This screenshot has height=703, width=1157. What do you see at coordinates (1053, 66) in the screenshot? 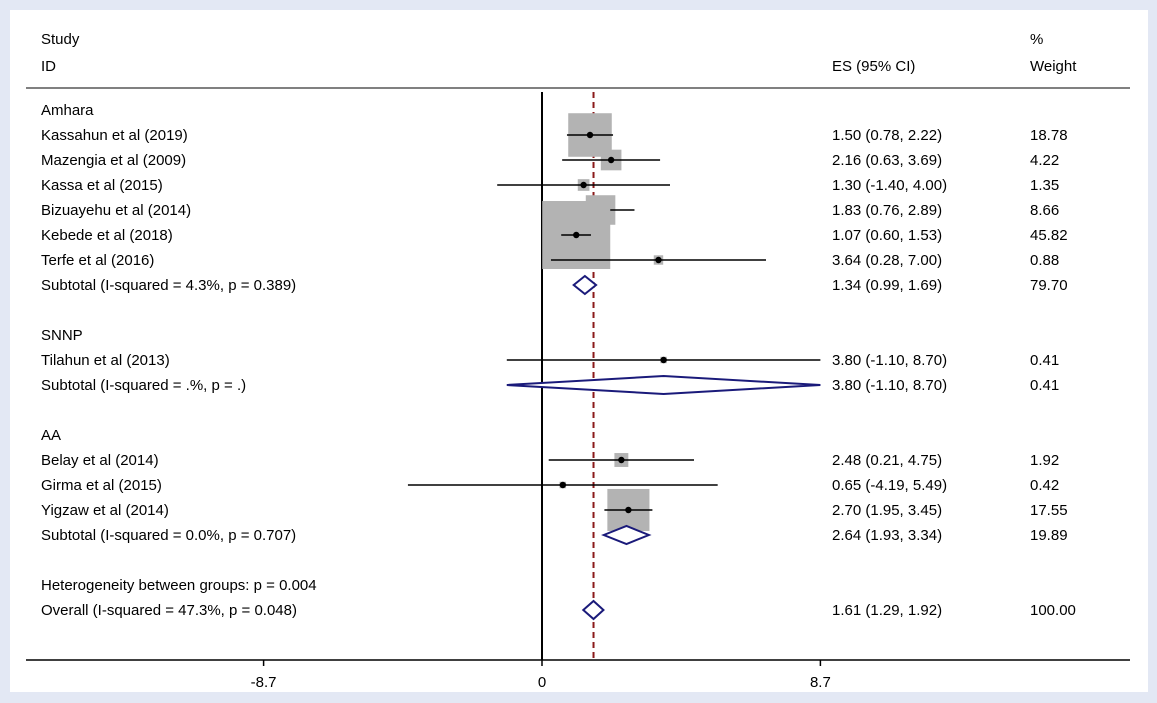
I see `header-weight: Weight` at bounding box center [1053, 66].